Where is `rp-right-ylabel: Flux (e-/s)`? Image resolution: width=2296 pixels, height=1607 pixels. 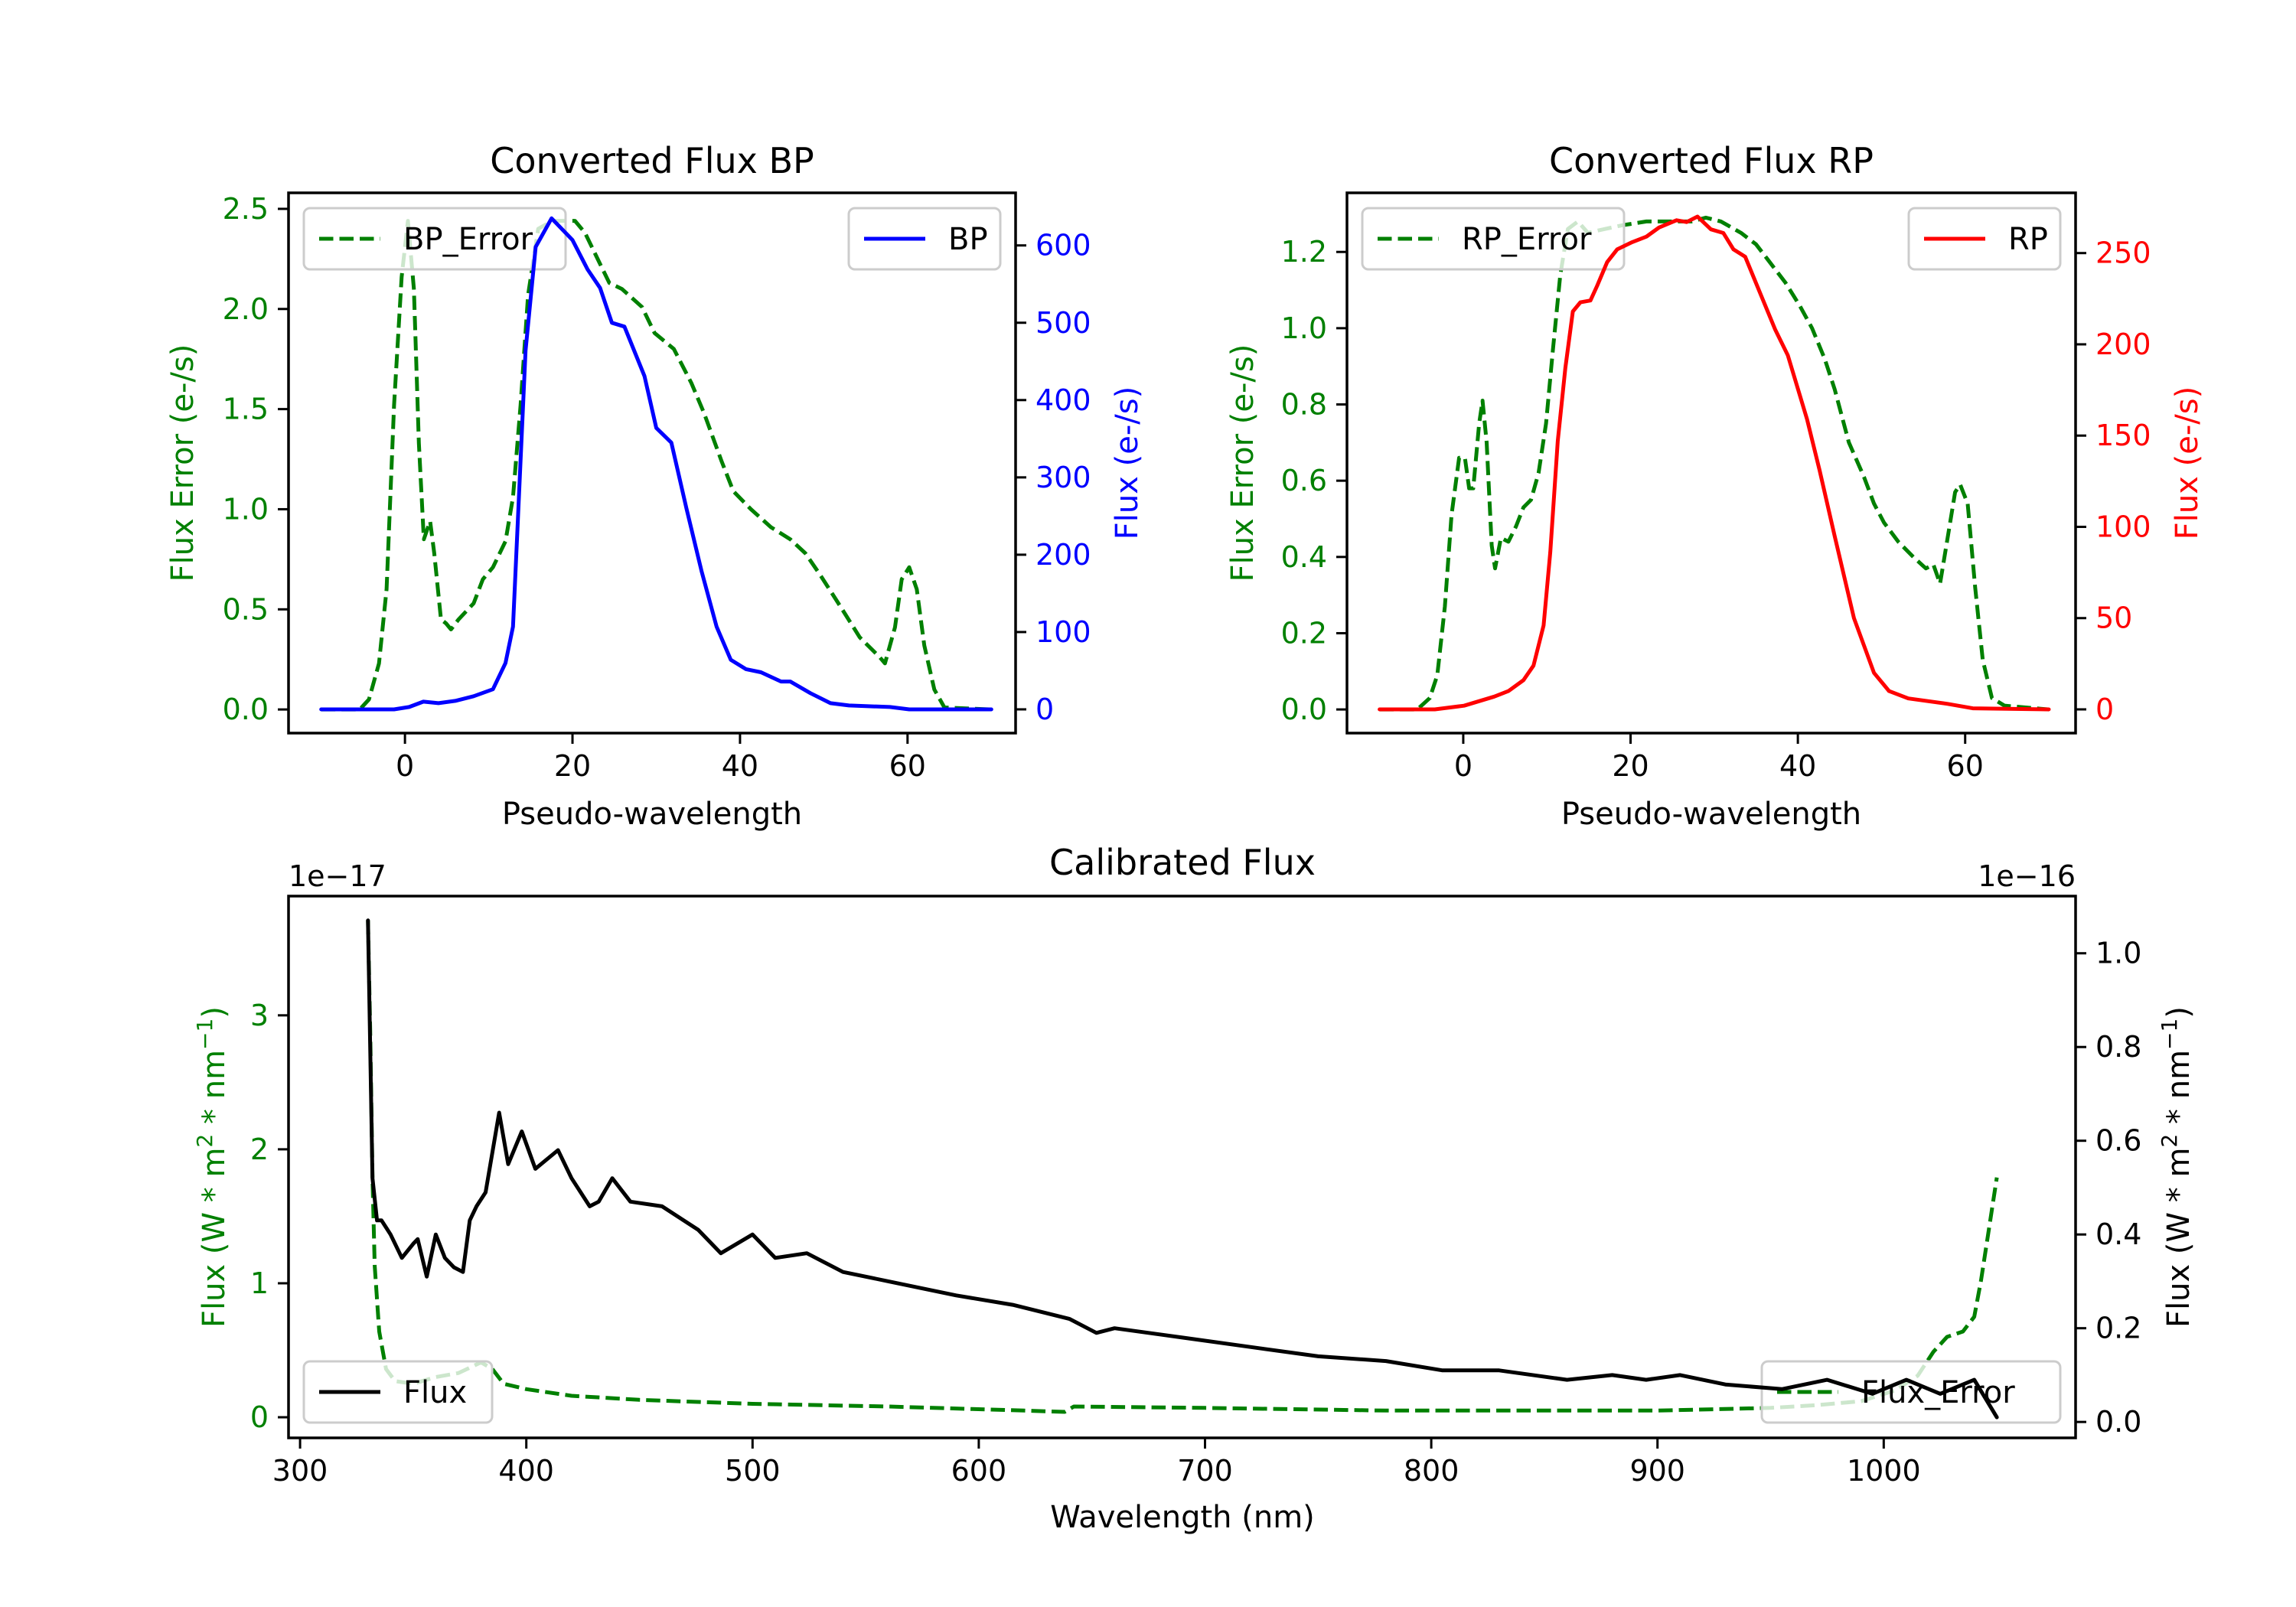
rp-right-ylabel: Flux (e-/s) is located at coordinates (2187, 463).